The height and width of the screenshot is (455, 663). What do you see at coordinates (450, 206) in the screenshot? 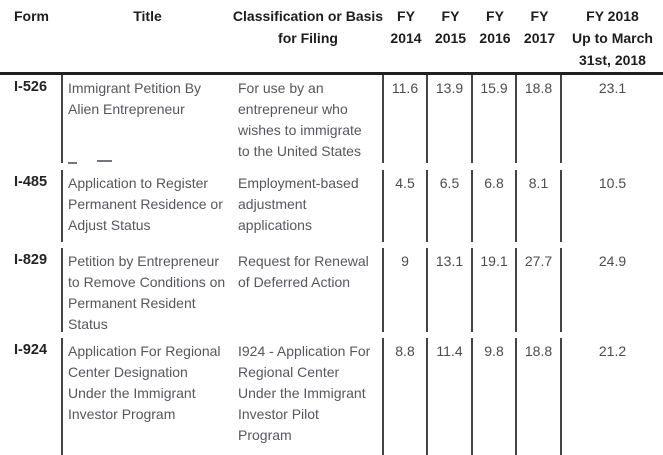
I see `fy2015-value: 6.5` at bounding box center [450, 206].